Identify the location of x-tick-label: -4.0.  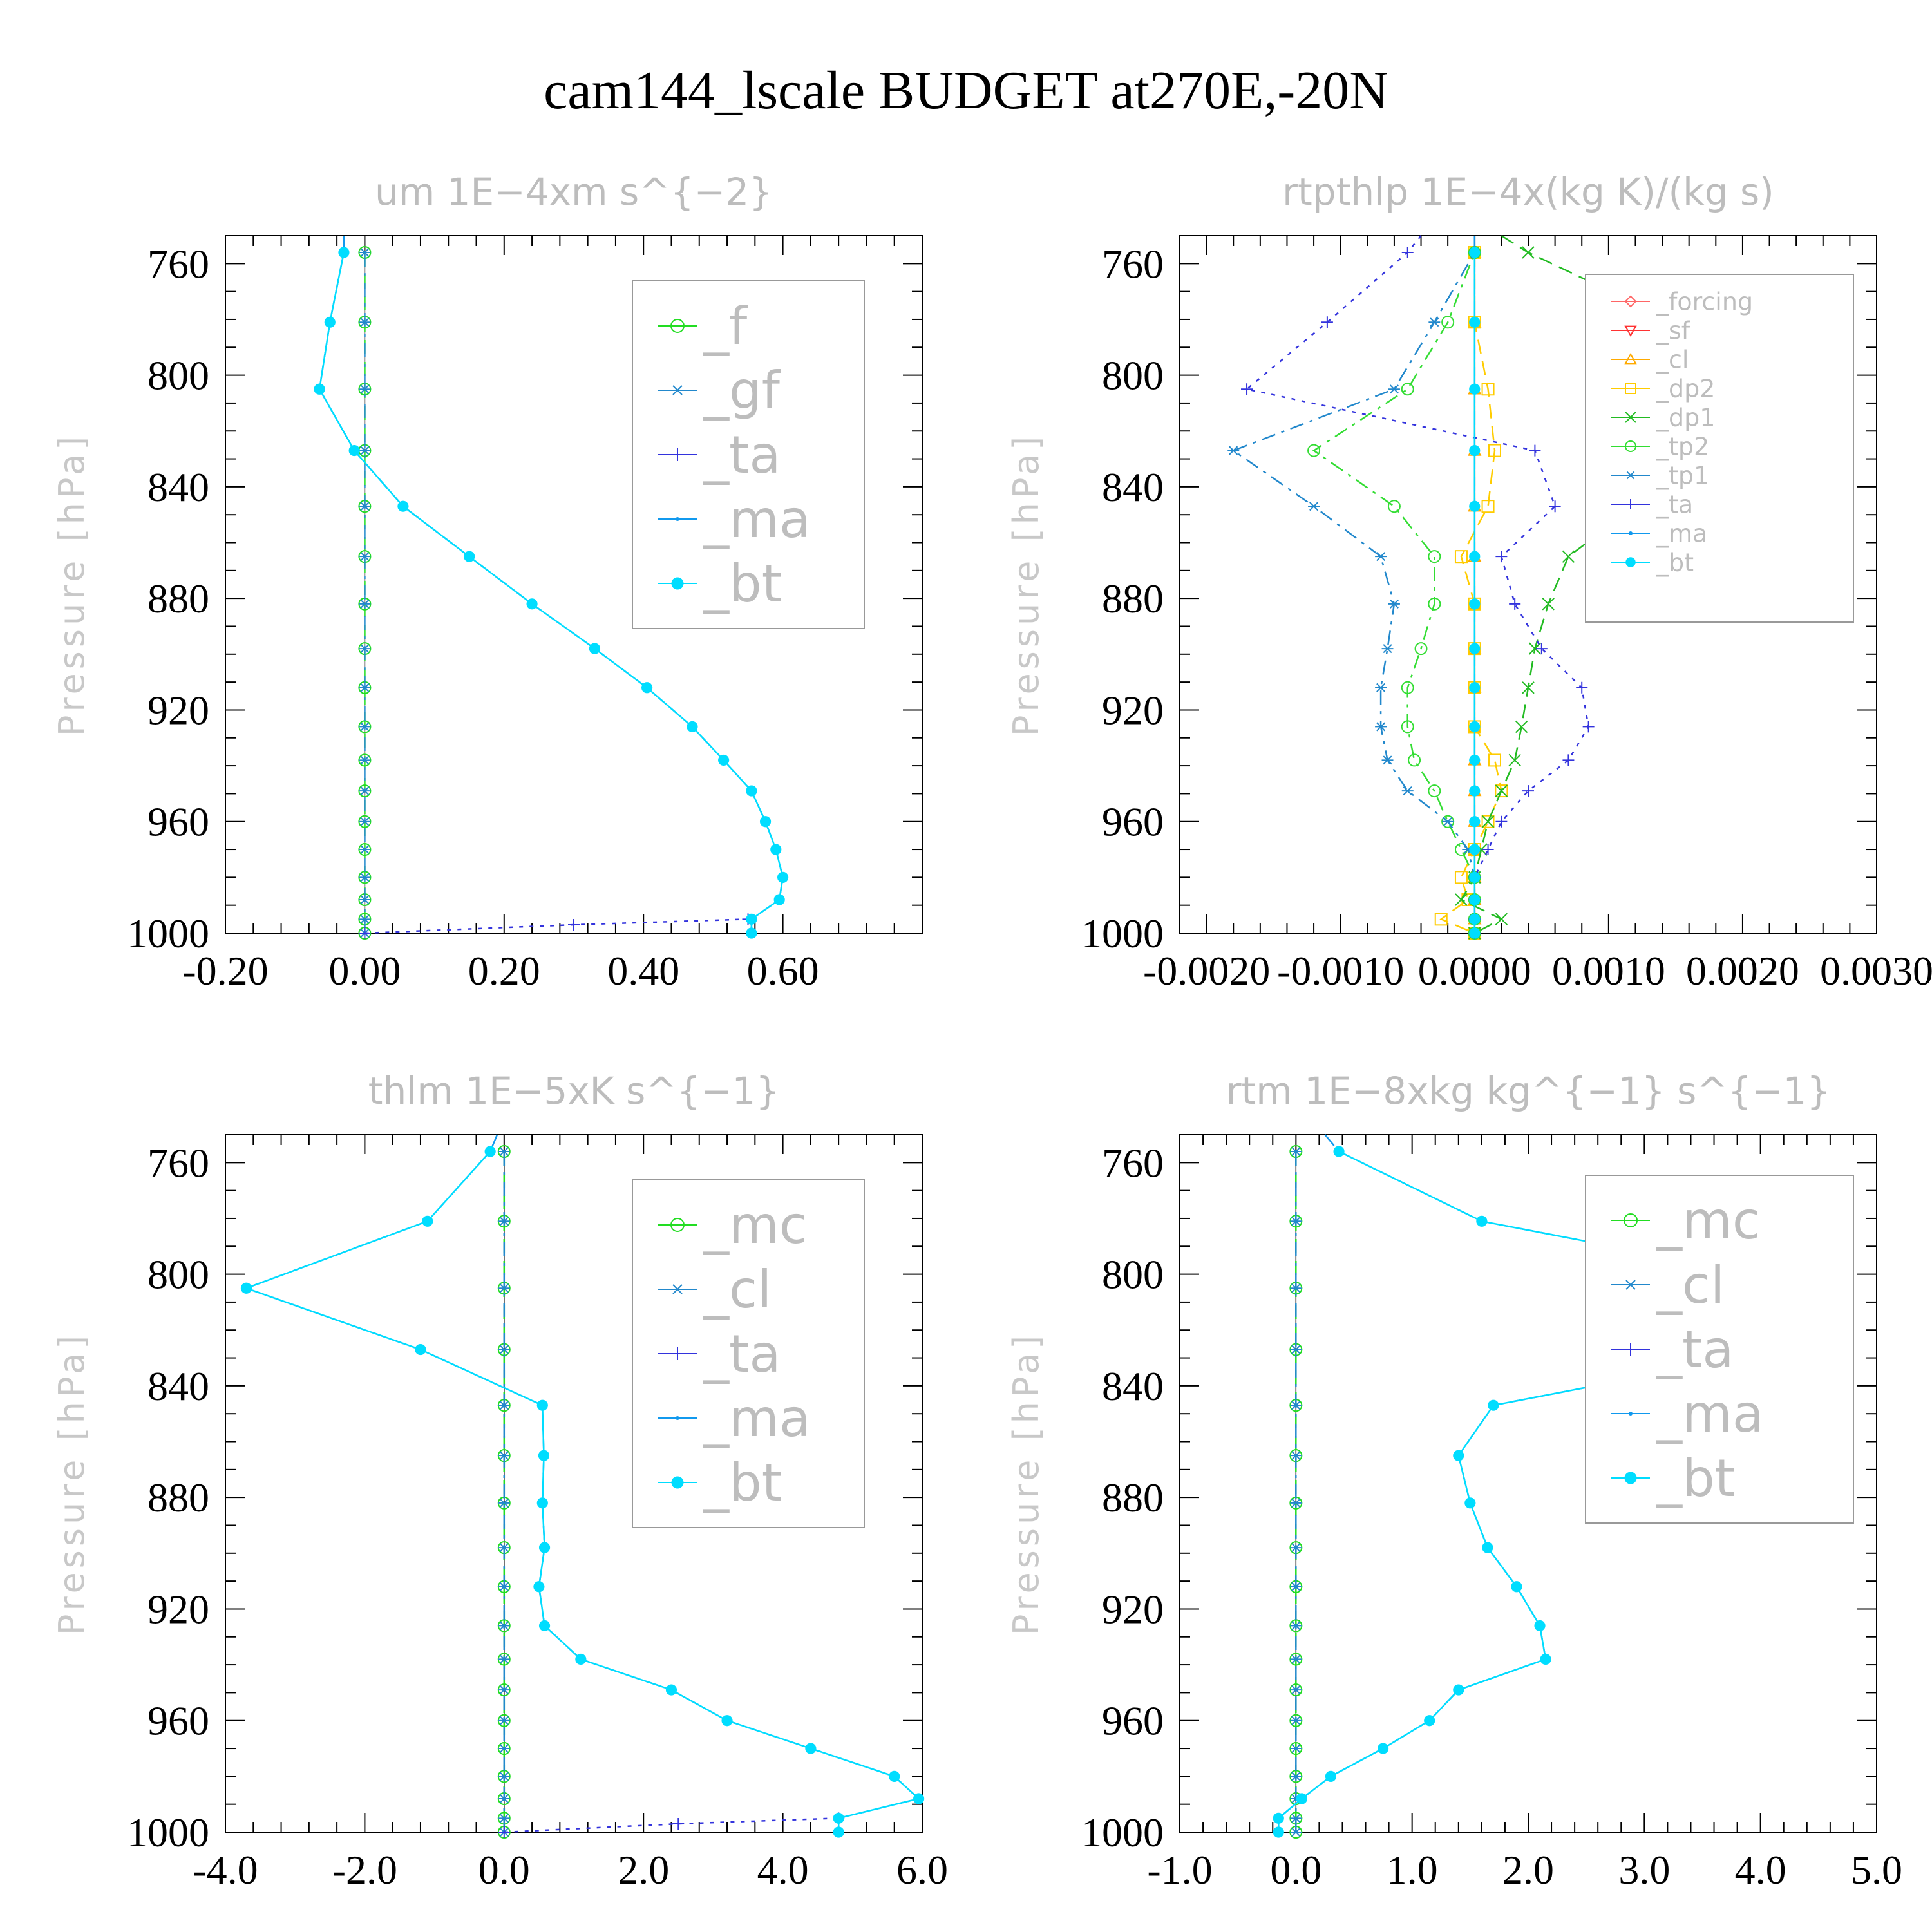
(225, 1870).